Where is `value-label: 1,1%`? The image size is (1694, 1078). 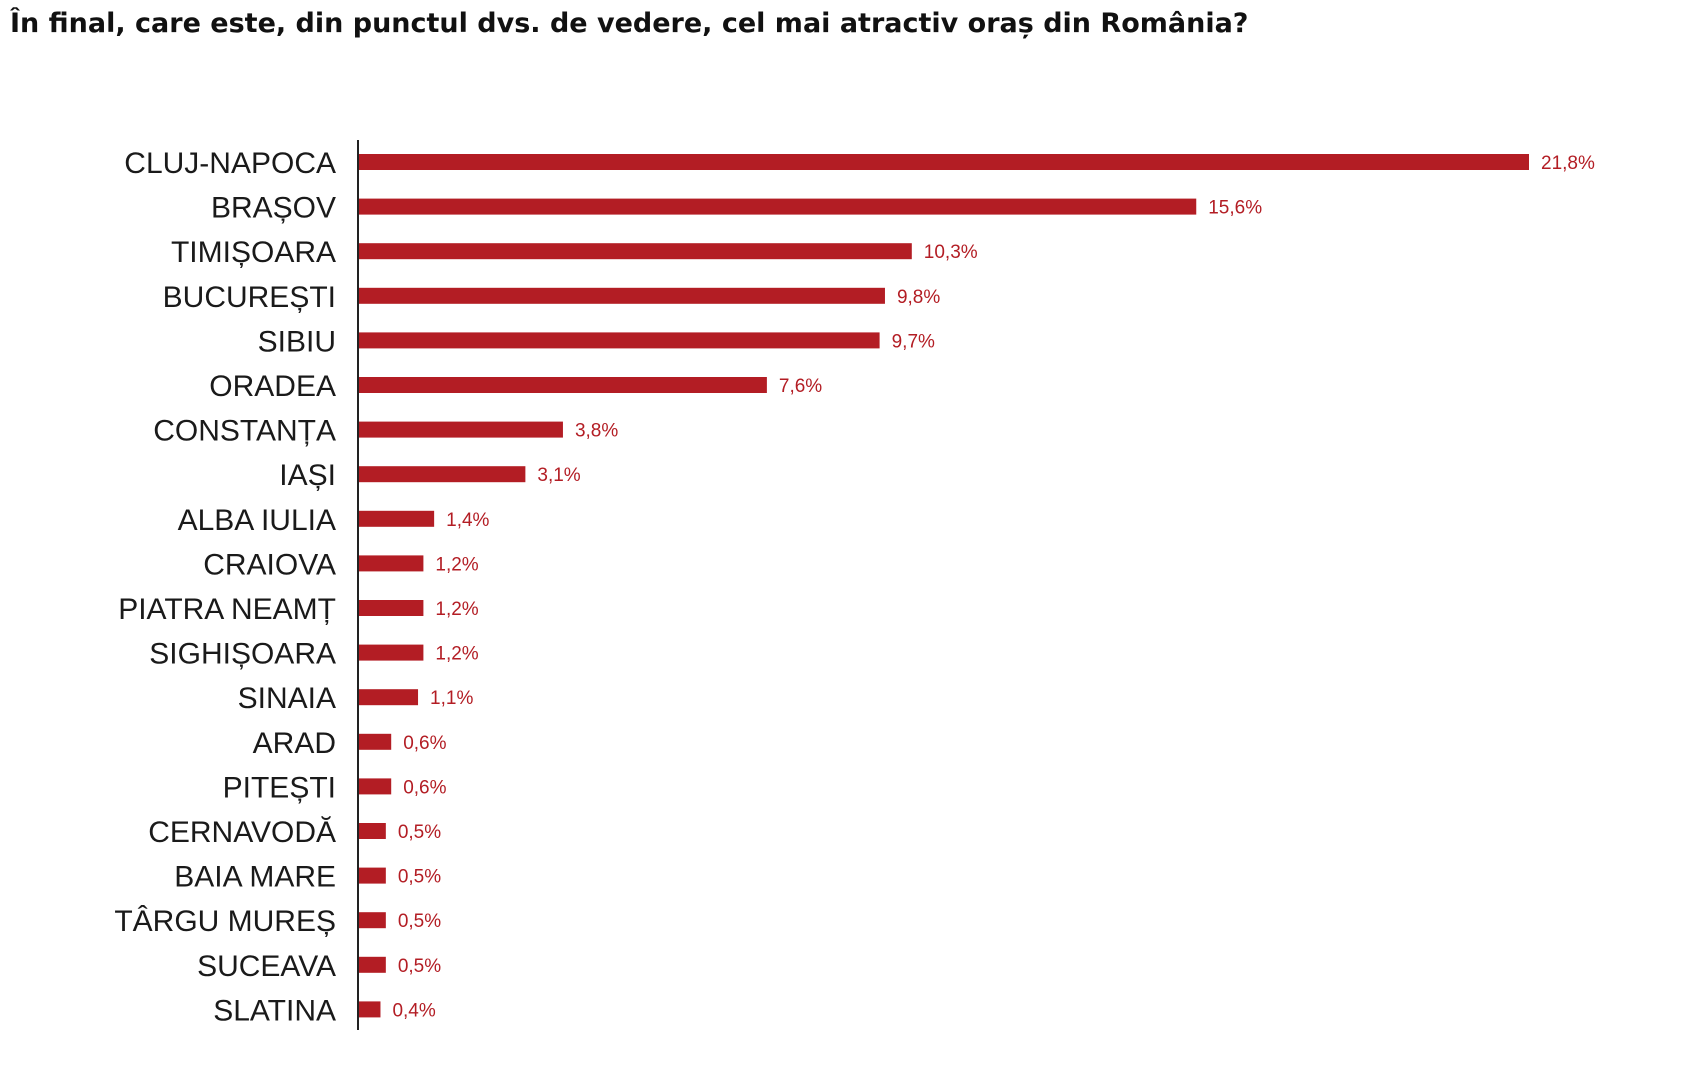
value-label: 1,1% is located at coordinates (451, 698).